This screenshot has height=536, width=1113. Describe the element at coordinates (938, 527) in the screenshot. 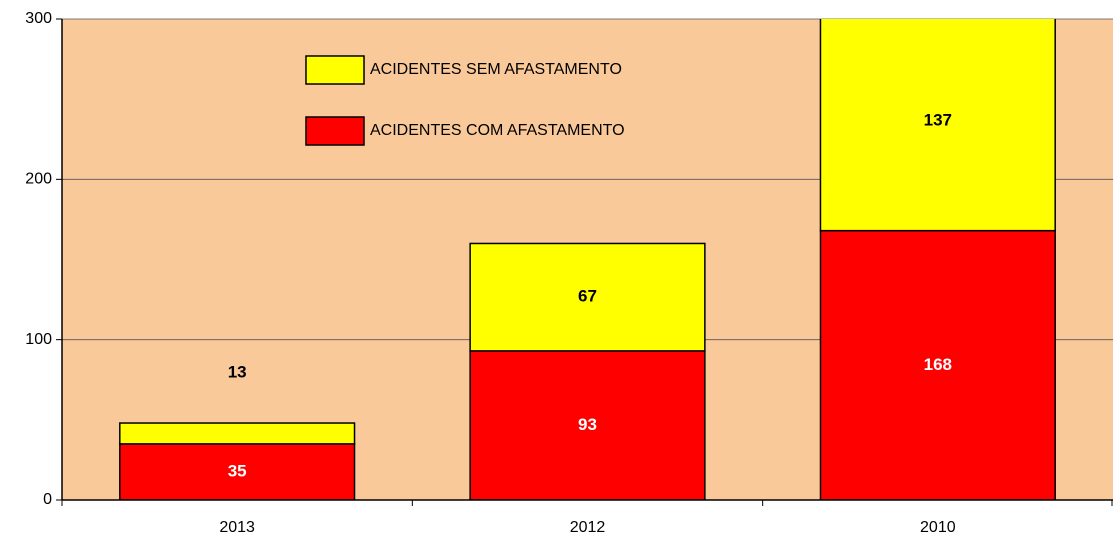

I see `x-tick-label: 2010` at that location.